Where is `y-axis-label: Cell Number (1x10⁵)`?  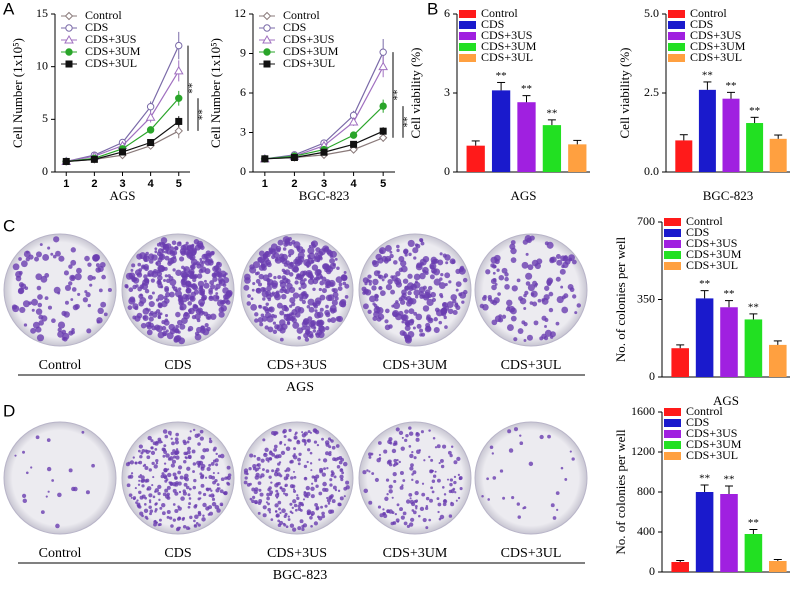 y-axis-label: Cell Number (1x10⁵) is located at coordinates (17, 93).